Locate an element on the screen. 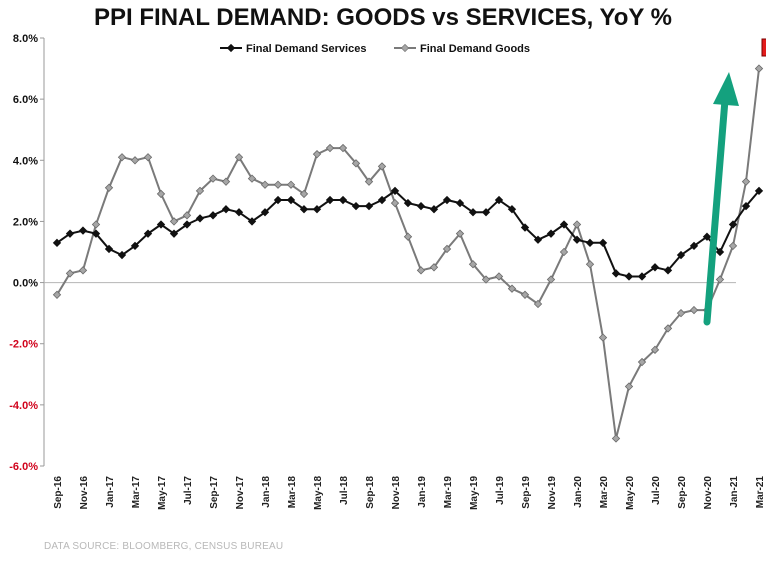  x-tick-label: Nov-16 is located at coordinates (84, 493).